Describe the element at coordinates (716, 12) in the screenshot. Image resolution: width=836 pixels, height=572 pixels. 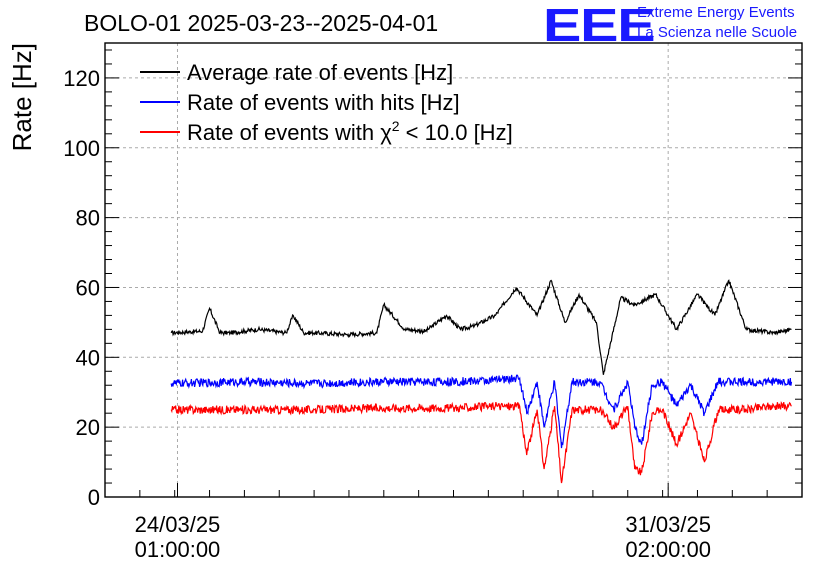
I see `logo-line-1: Extreme Energy Events` at that location.